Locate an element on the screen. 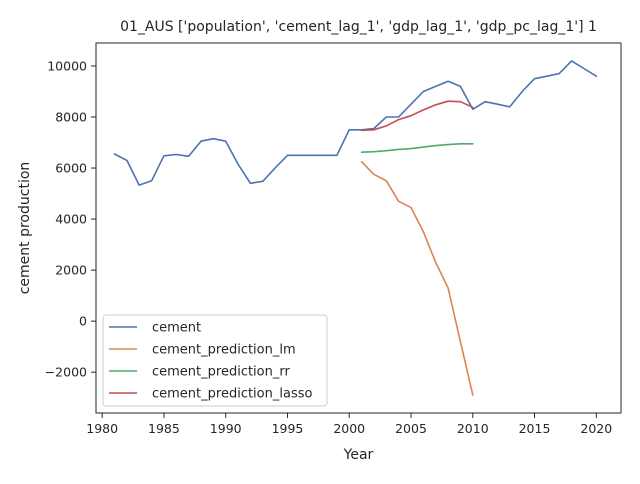 This screenshot has height=484, width=640. x-tick-label: 1990 is located at coordinates (226, 428).